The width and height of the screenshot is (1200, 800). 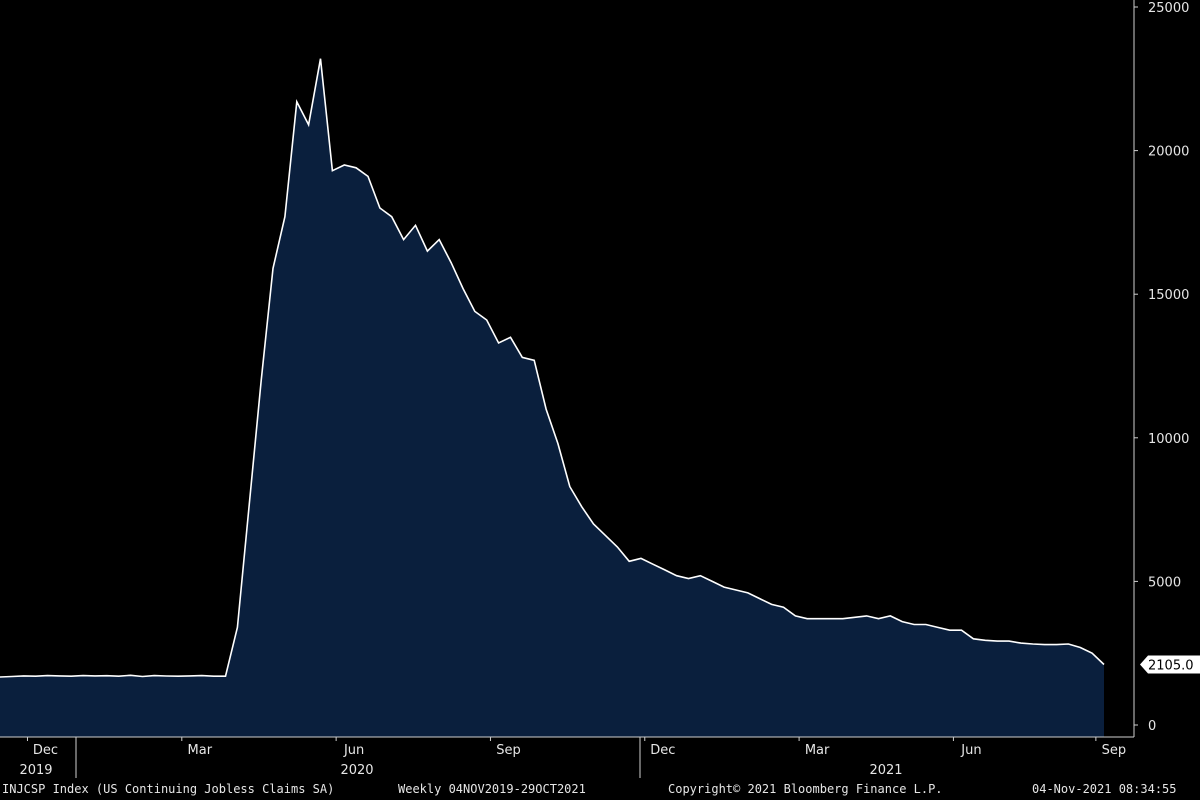 I want to click on y-tick-label: 15000, so click(x=1168, y=295).